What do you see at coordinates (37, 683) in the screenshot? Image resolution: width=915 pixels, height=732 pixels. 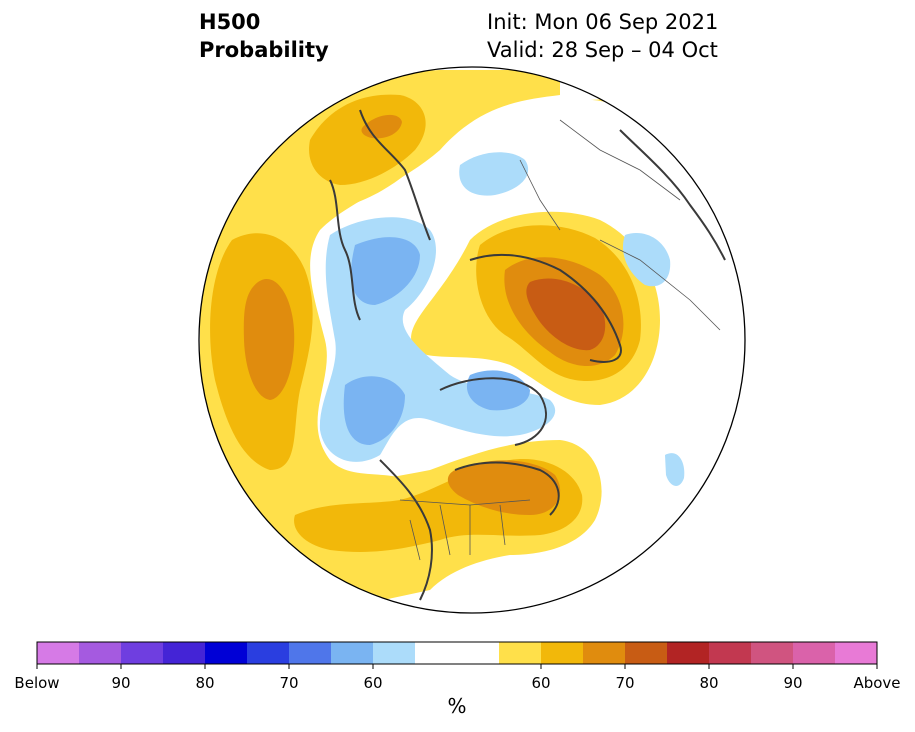 I see `colorbar-tick-label: Below` at bounding box center [37, 683].